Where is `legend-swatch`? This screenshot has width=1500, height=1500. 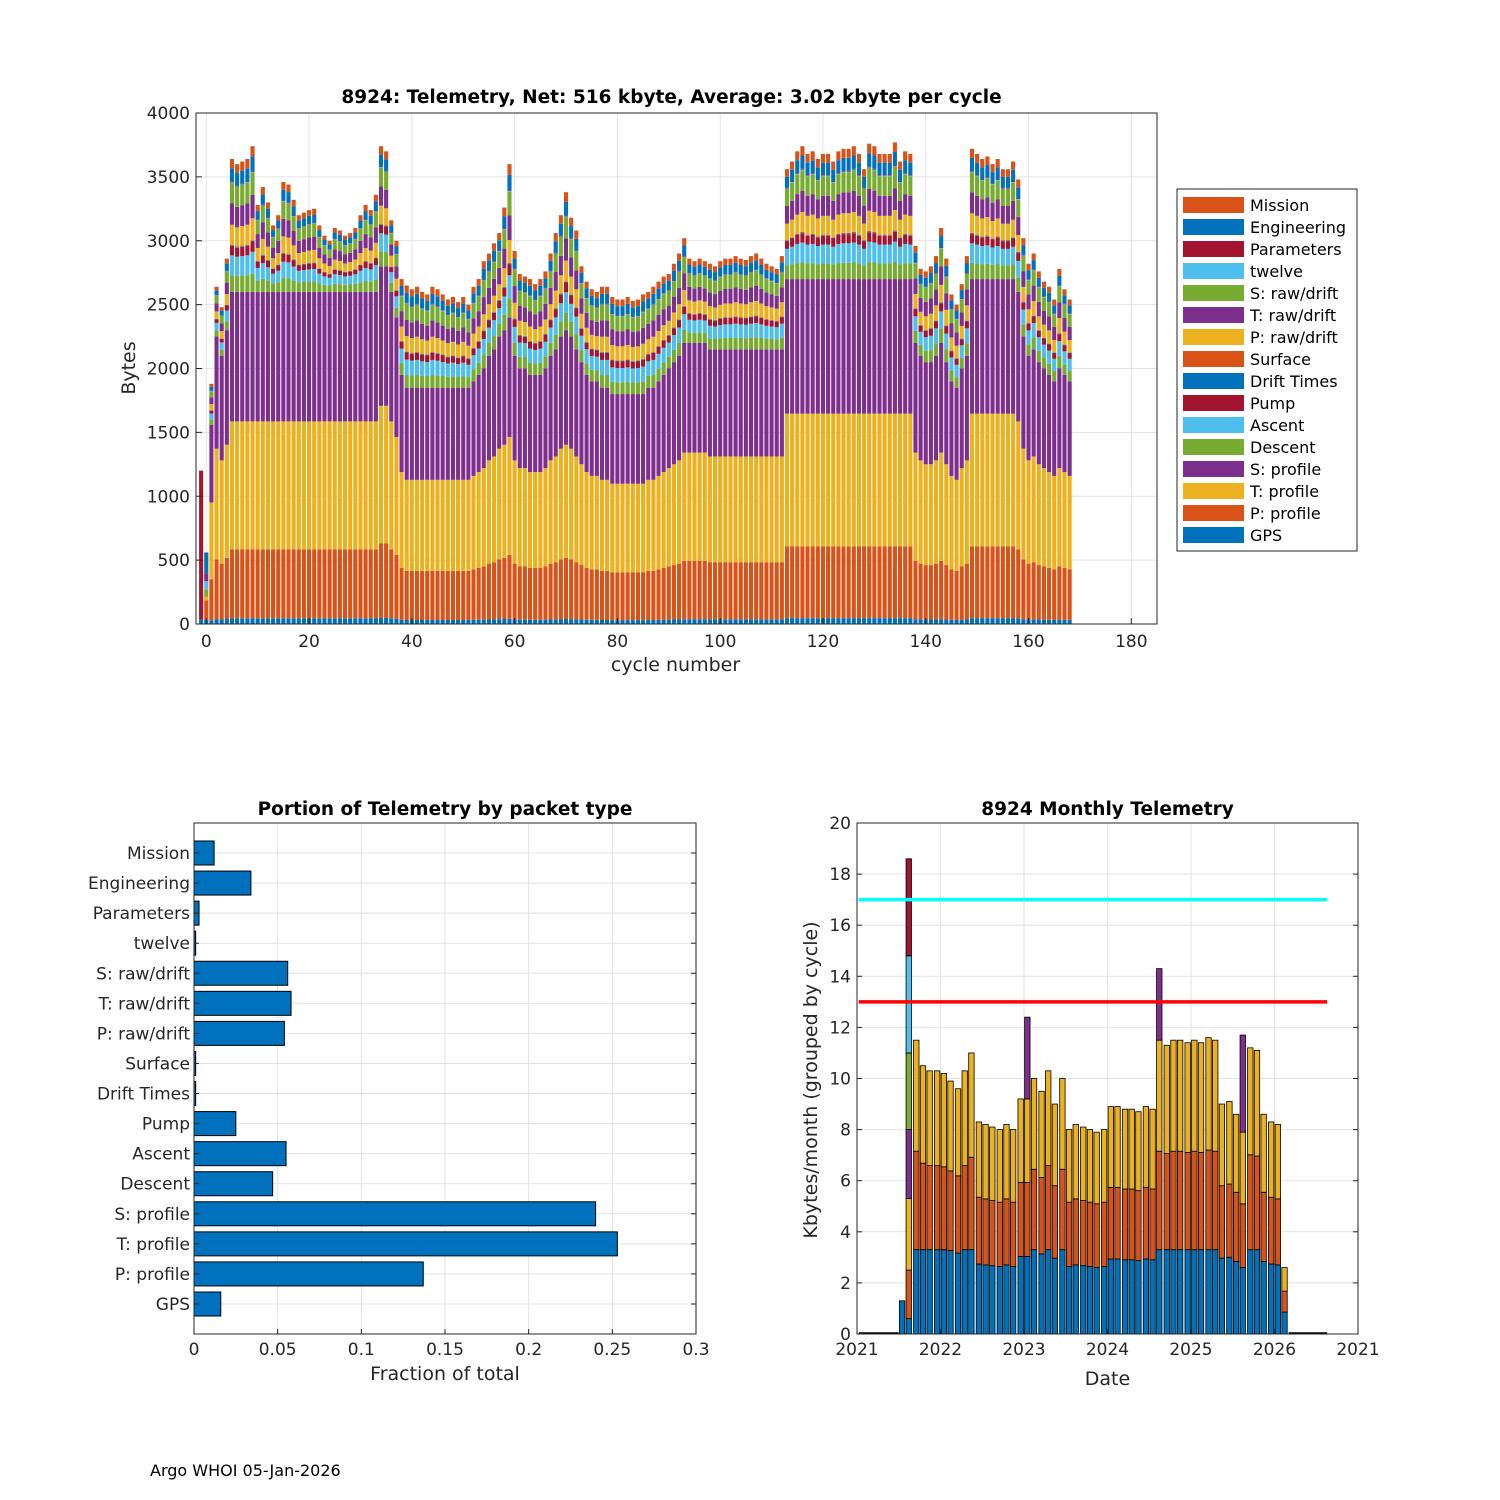
legend-swatch is located at coordinates (1213, 249).